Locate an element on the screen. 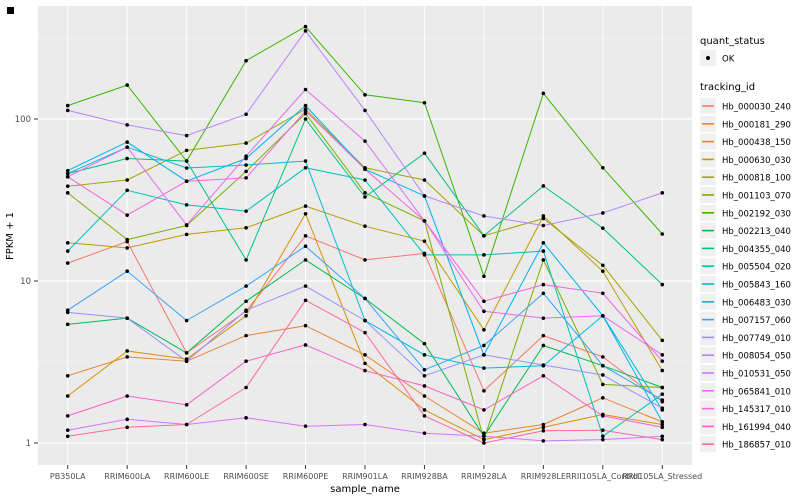 The width and height of the screenshot is (800, 500). legend-item-label: Hb_145317_010 is located at coordinates (756, 410).